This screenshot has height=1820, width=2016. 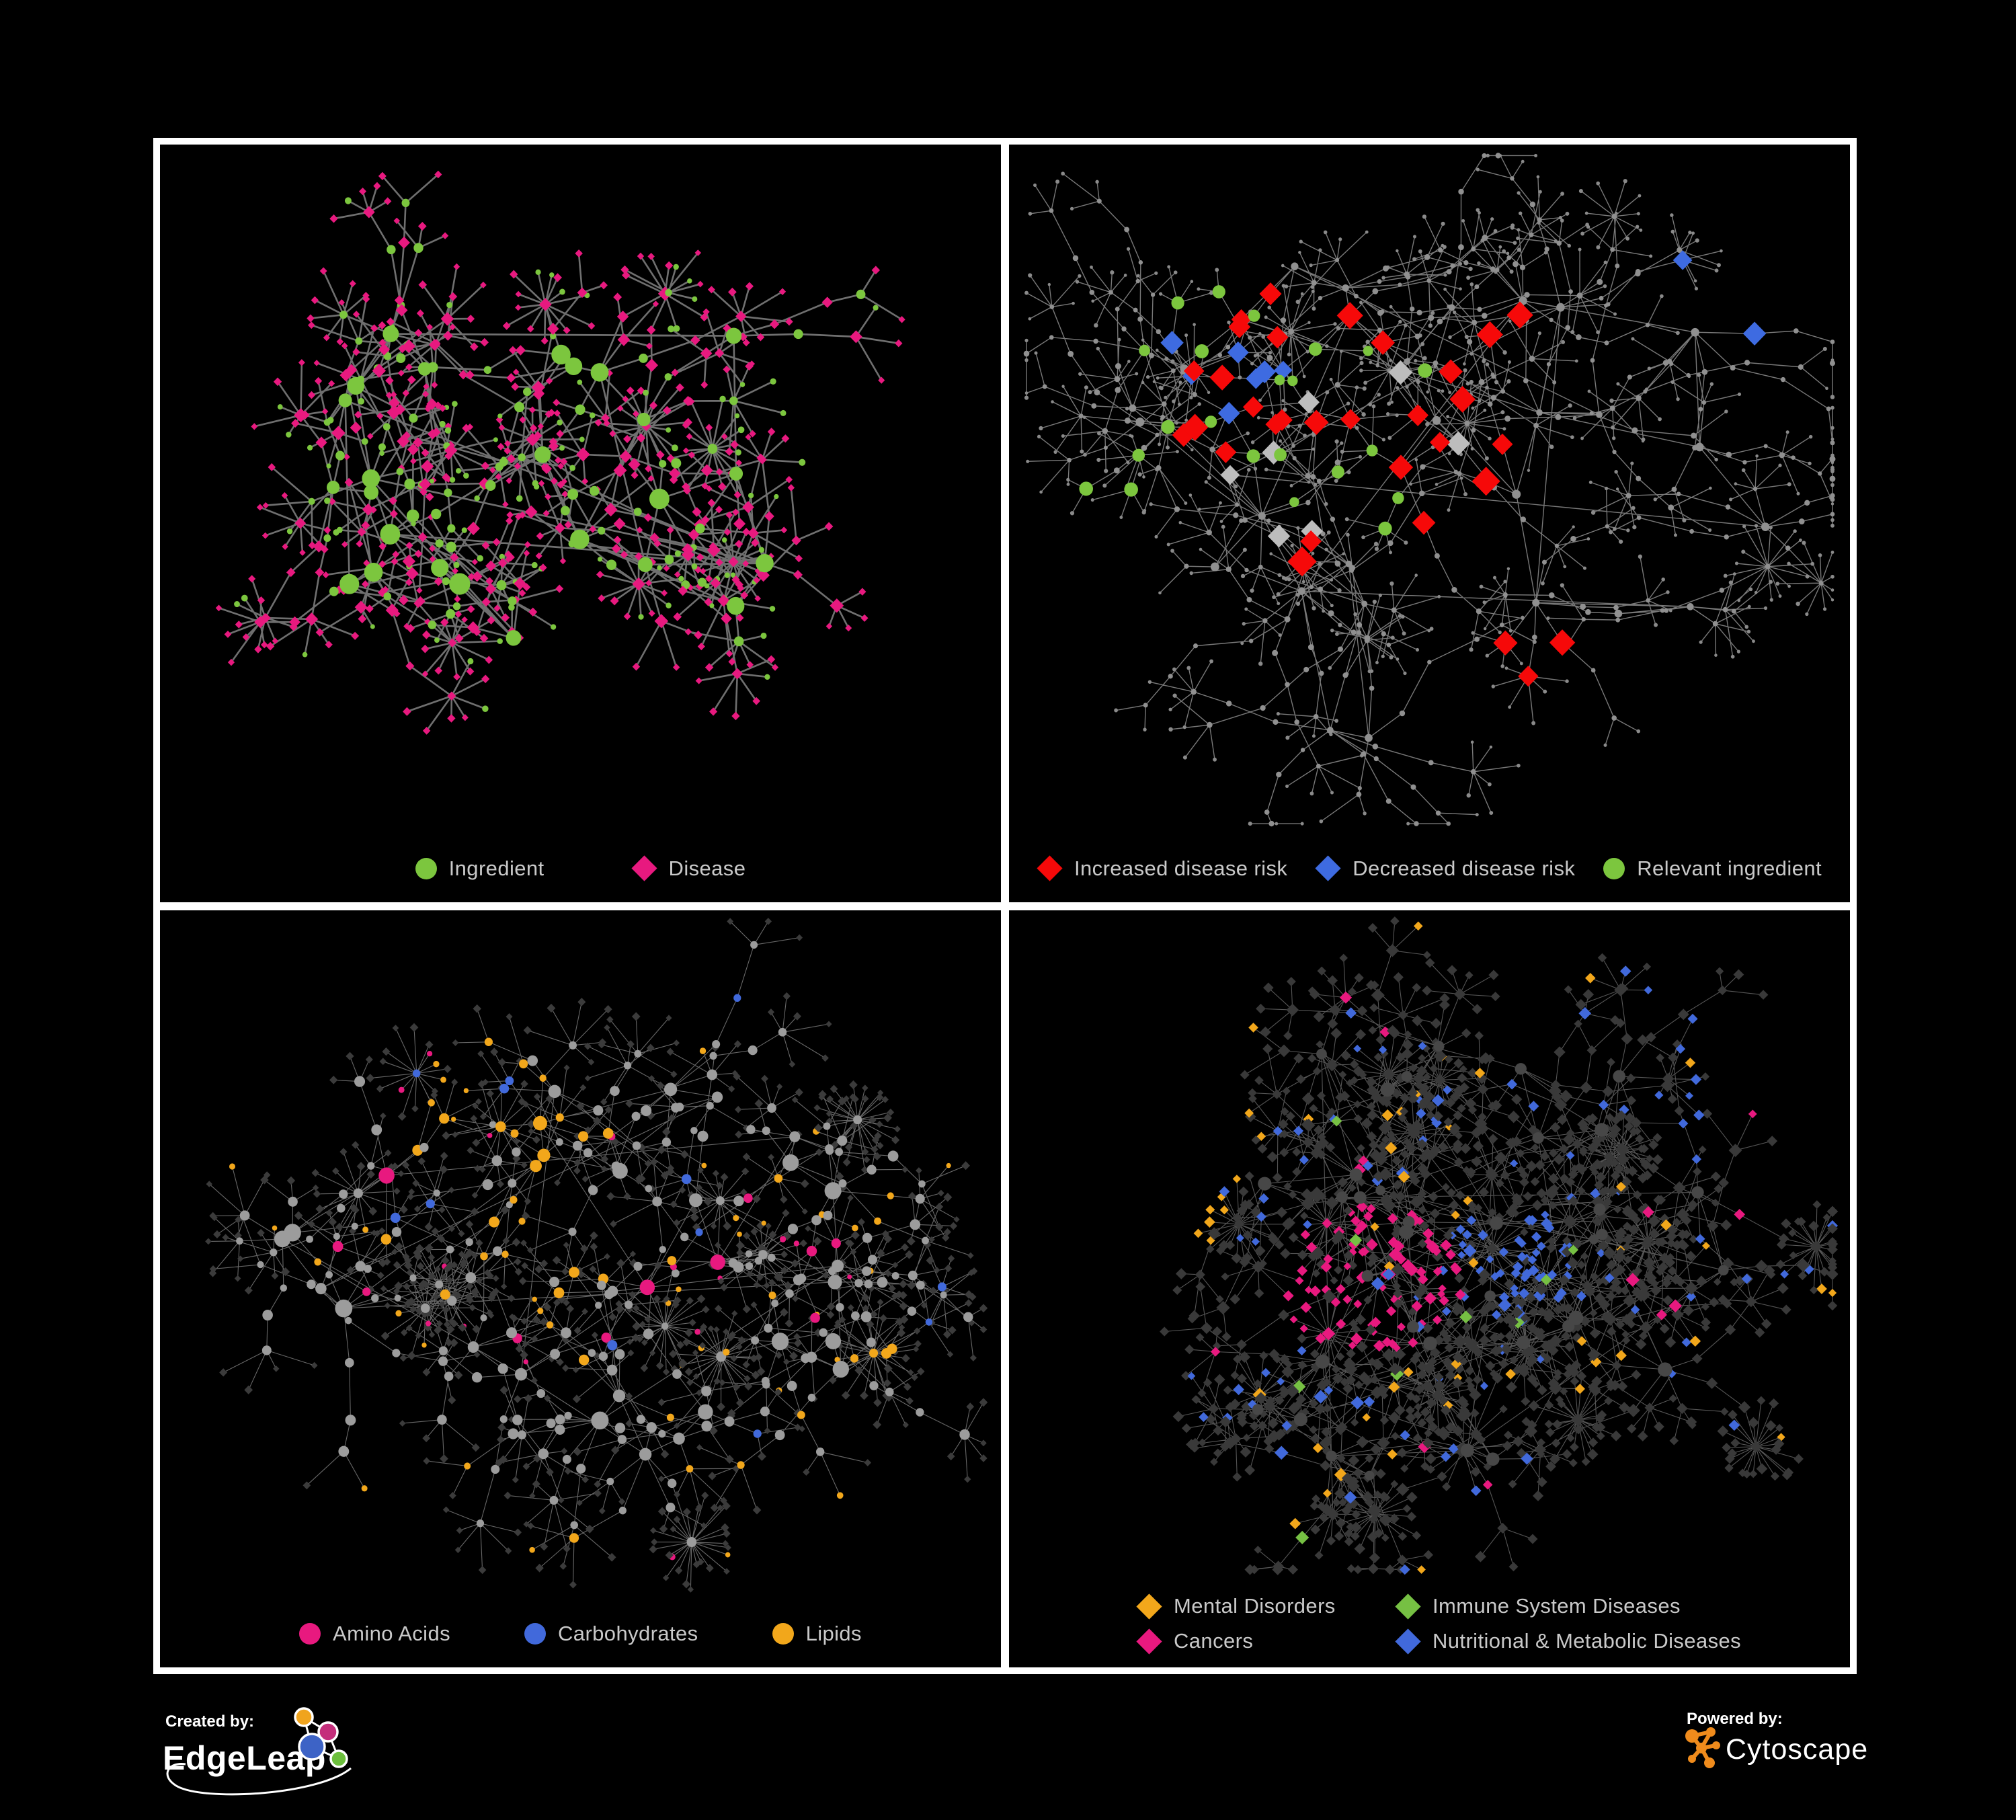 I want to click on legend-macronutrients: Amino Acids Carbohydrates Lipids, so click(x=580, y=1633).